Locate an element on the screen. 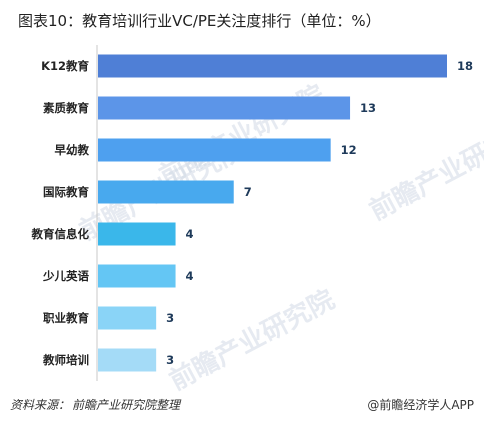  source-label: 资料来源： is located at coordinates (40, 405).